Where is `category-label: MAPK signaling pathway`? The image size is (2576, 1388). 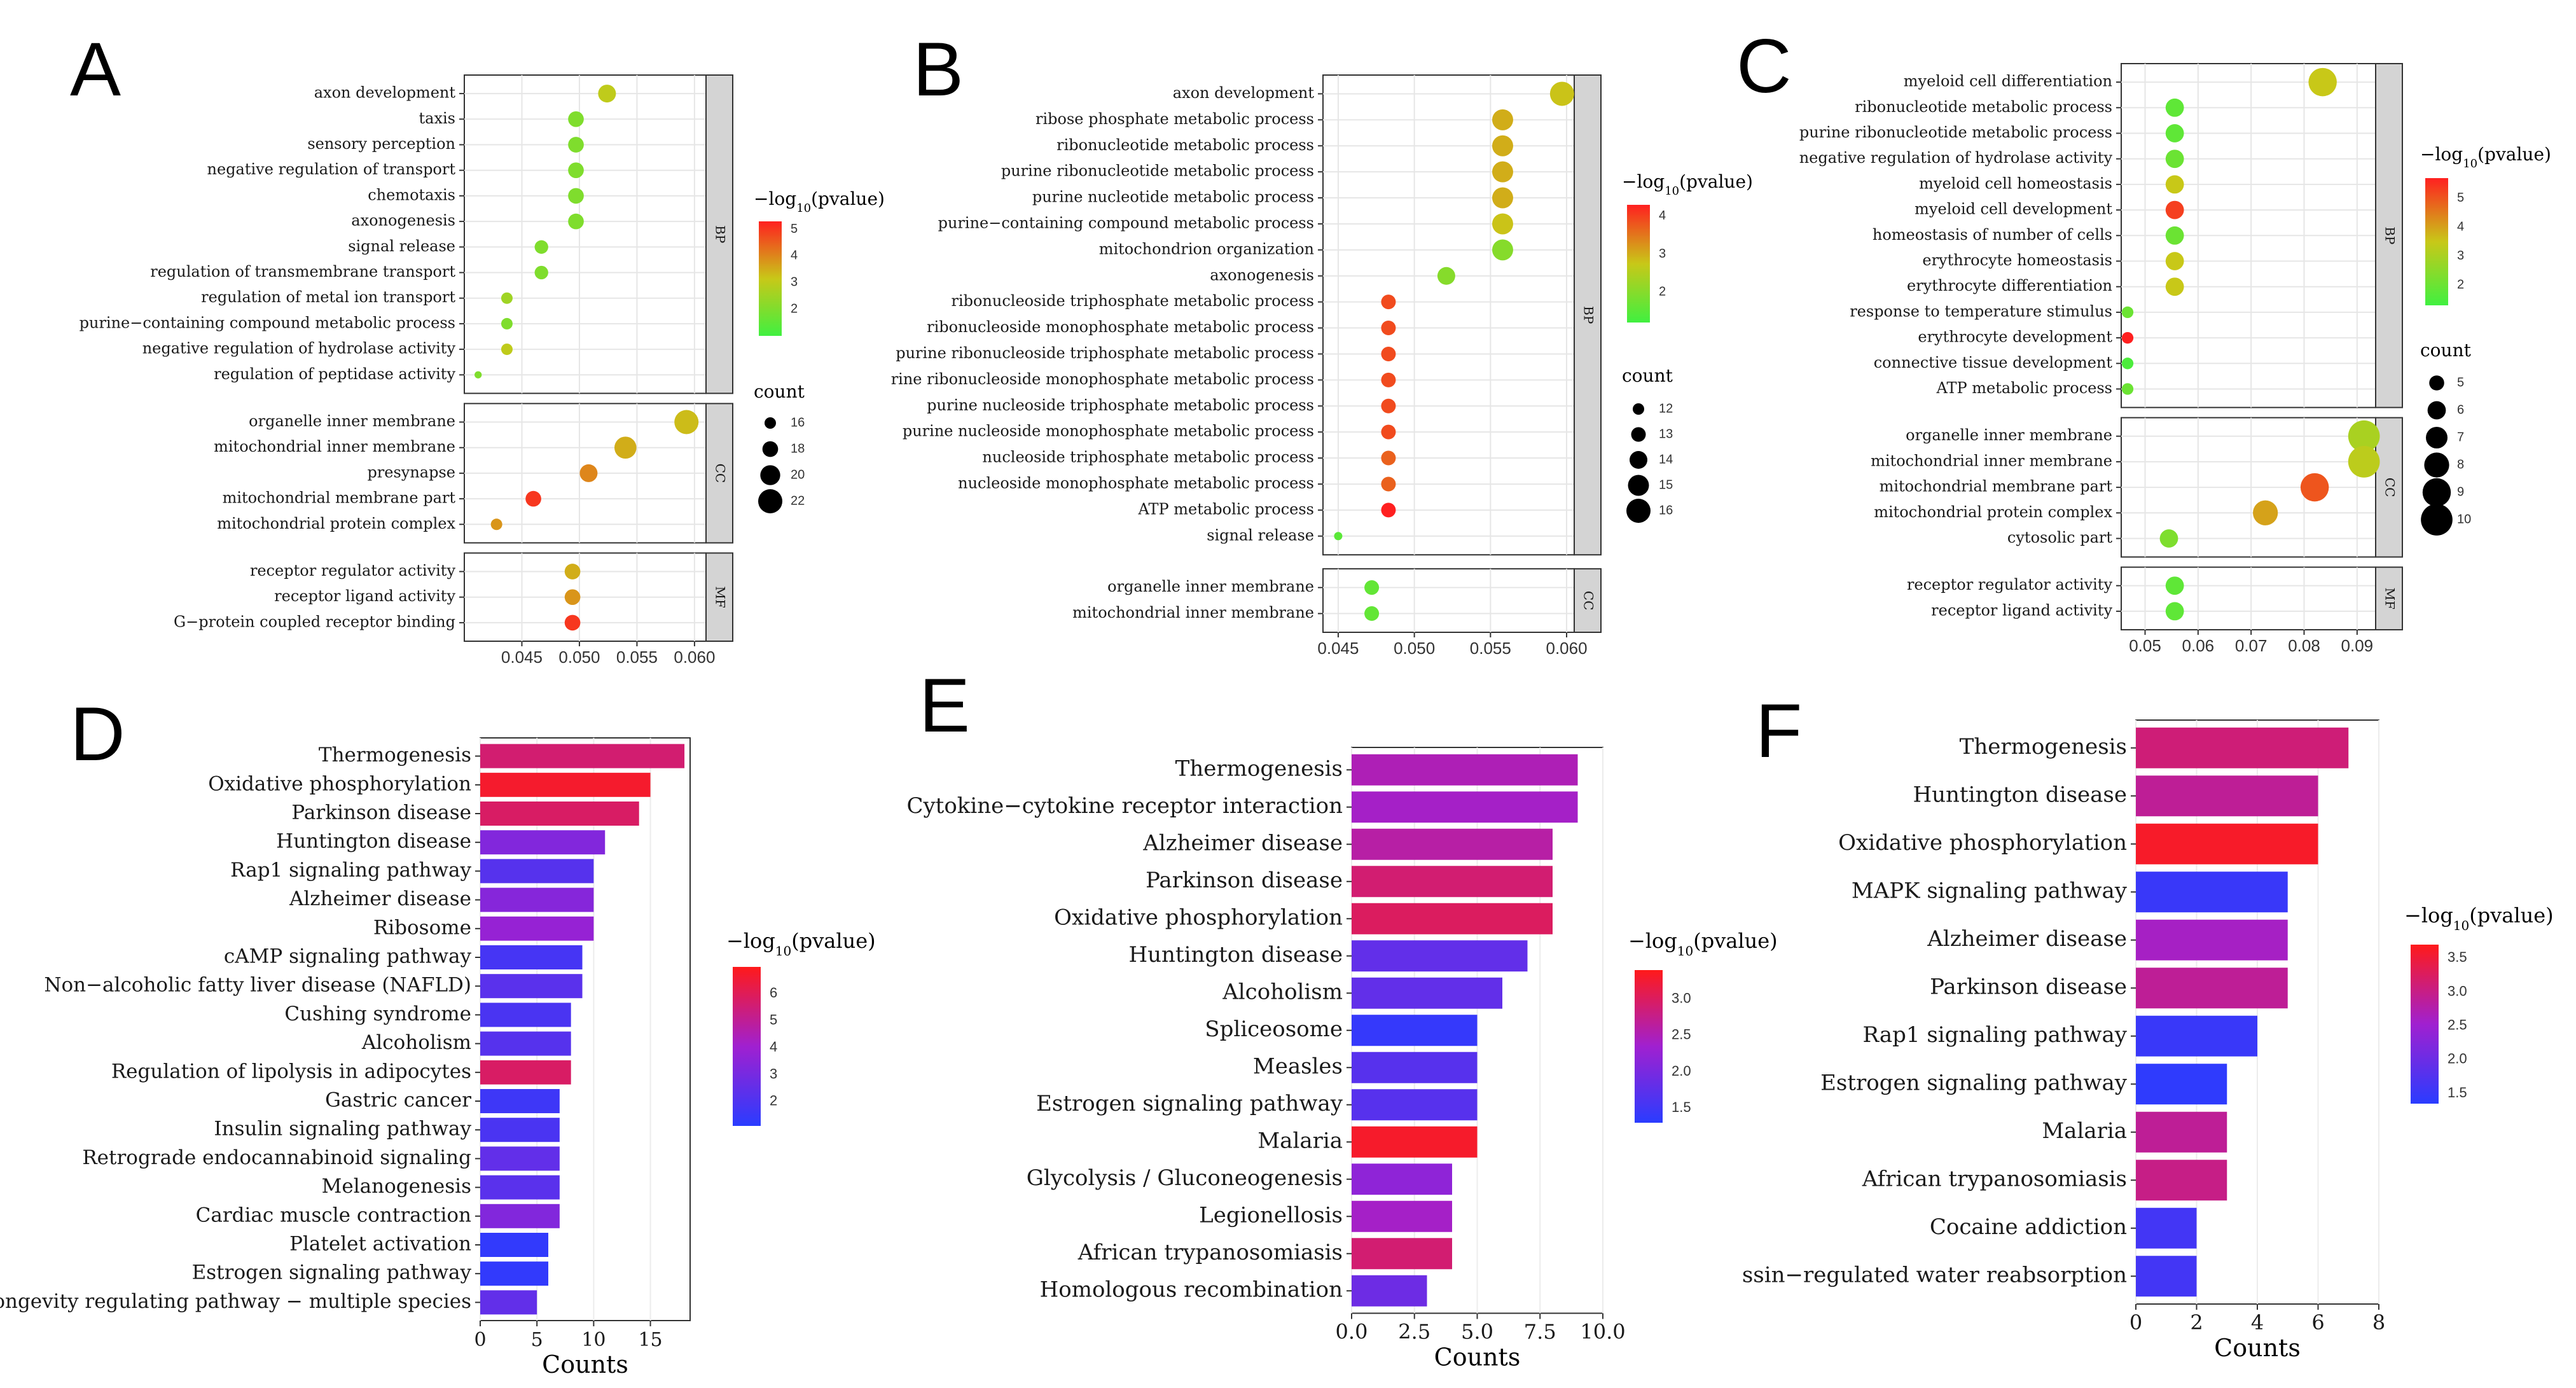 category-label: MAPK signaling pathway is located at coordinates (1990, 890).